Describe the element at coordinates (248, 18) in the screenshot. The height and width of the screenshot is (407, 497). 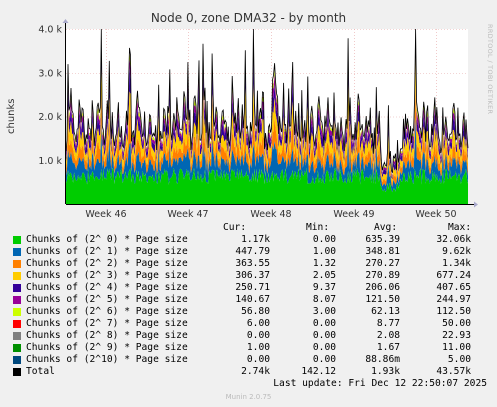
I see `chart-title: Node 0, zone DMA32 - by month` at that location.